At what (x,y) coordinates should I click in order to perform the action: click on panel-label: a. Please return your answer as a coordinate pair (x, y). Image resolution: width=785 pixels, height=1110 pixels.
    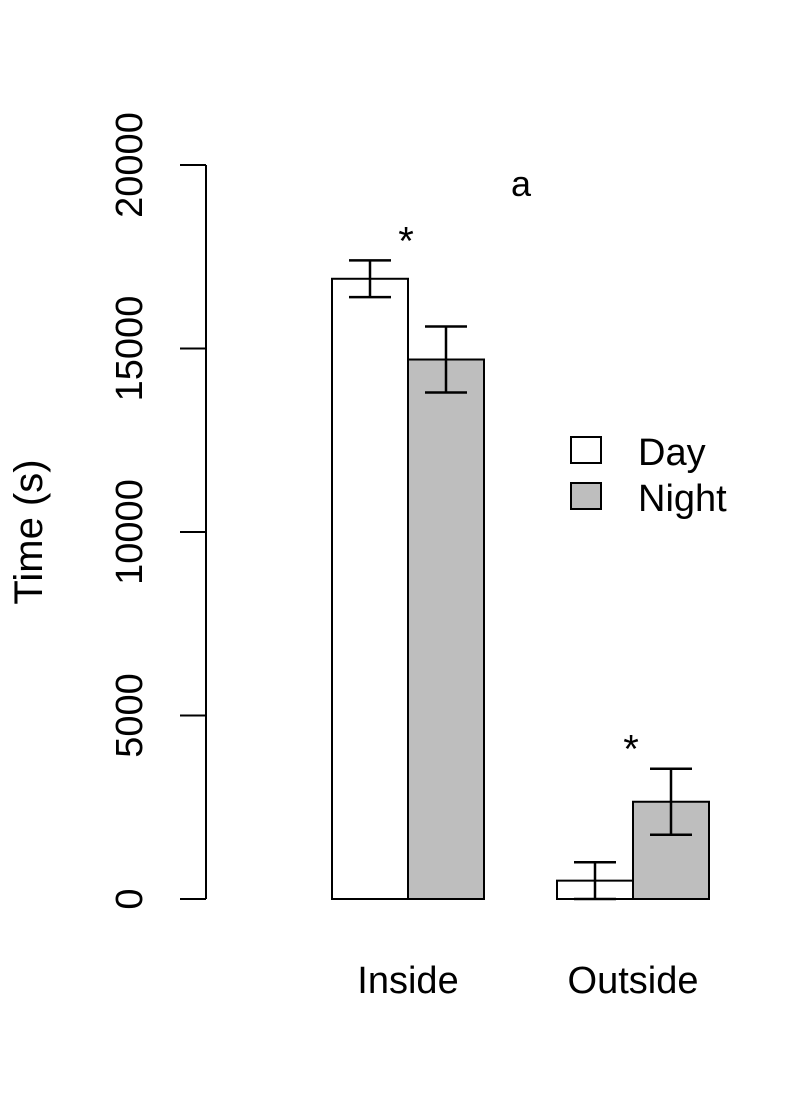
    Looking at the image, I should click on (521, 183).